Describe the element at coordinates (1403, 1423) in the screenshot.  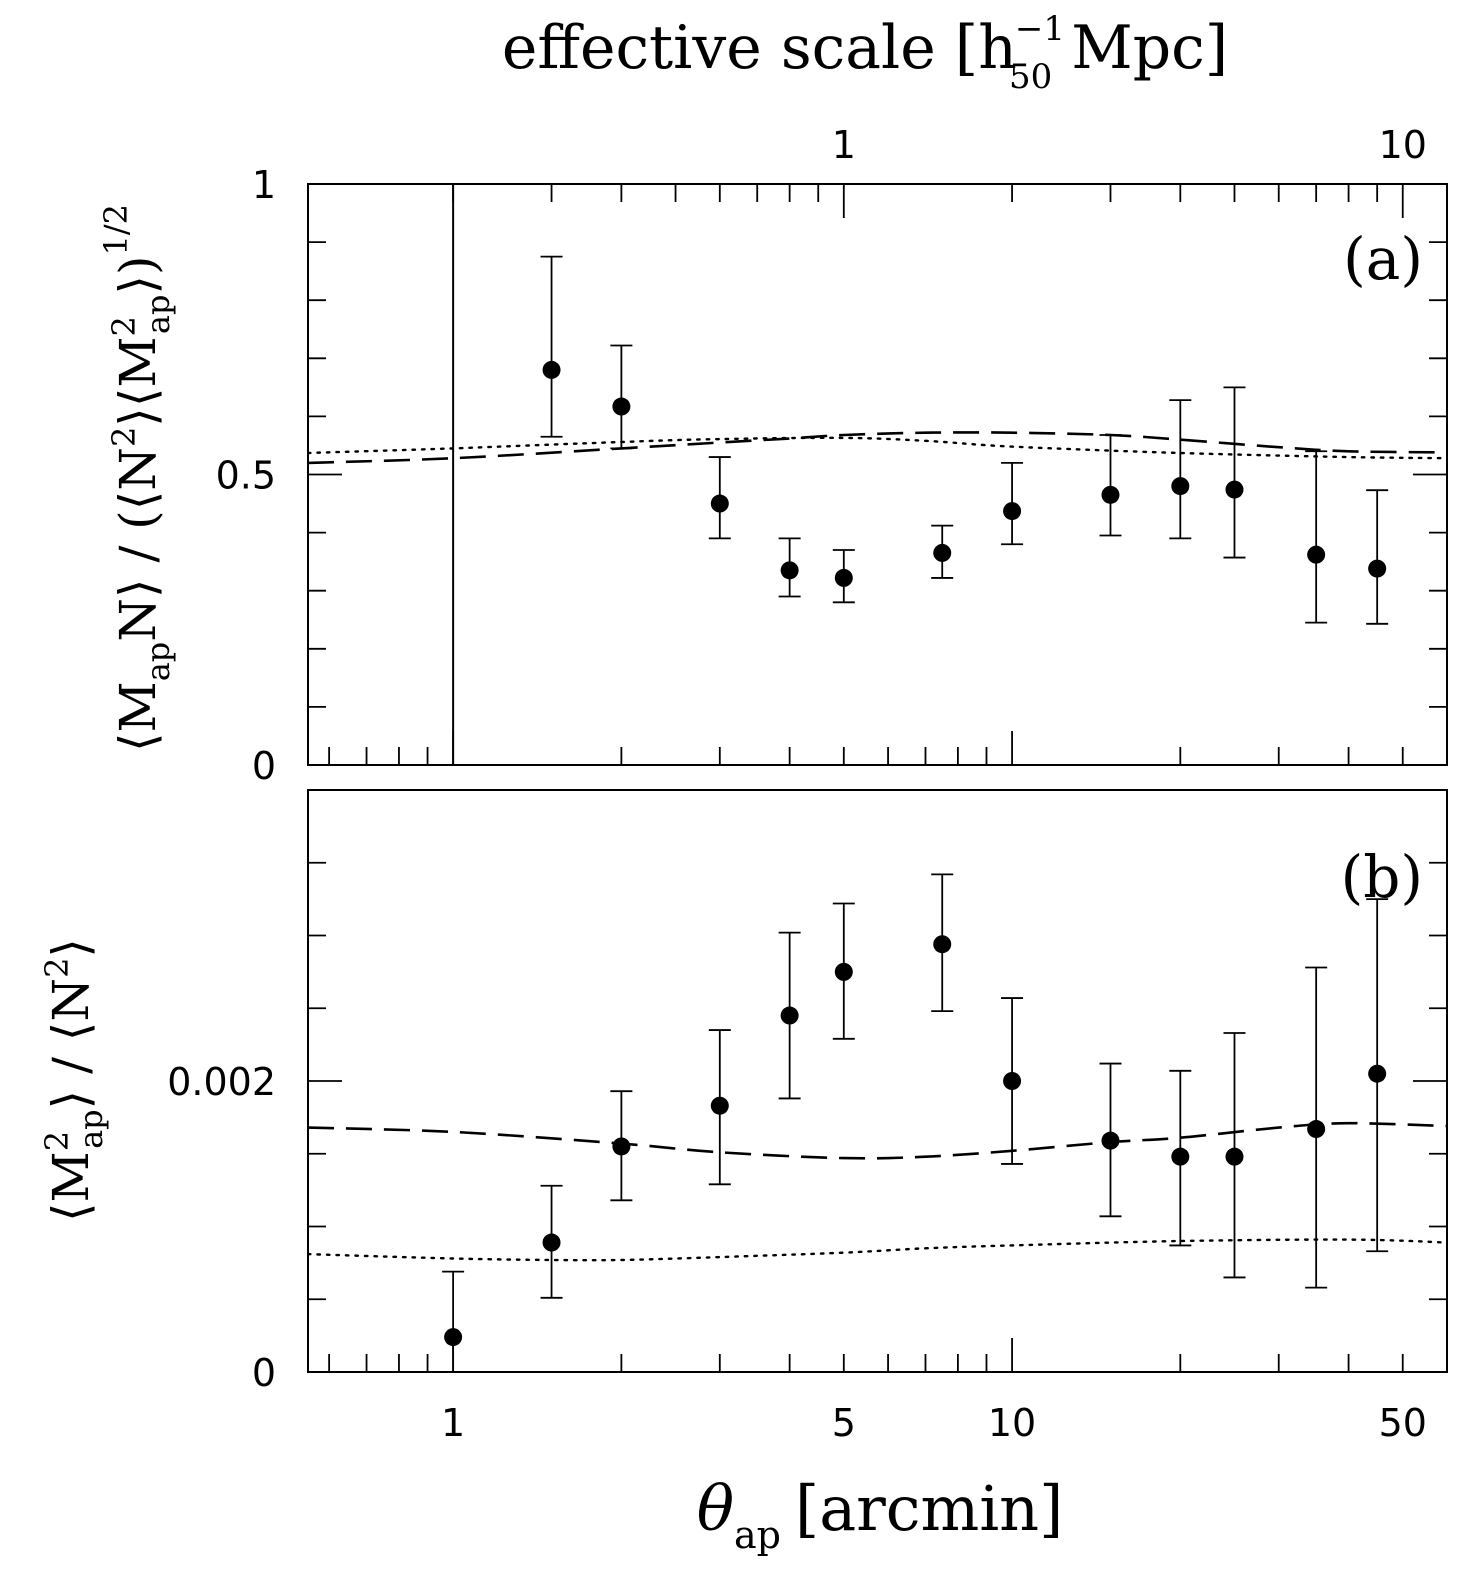
I see `x-tick-label: 50` at that location.